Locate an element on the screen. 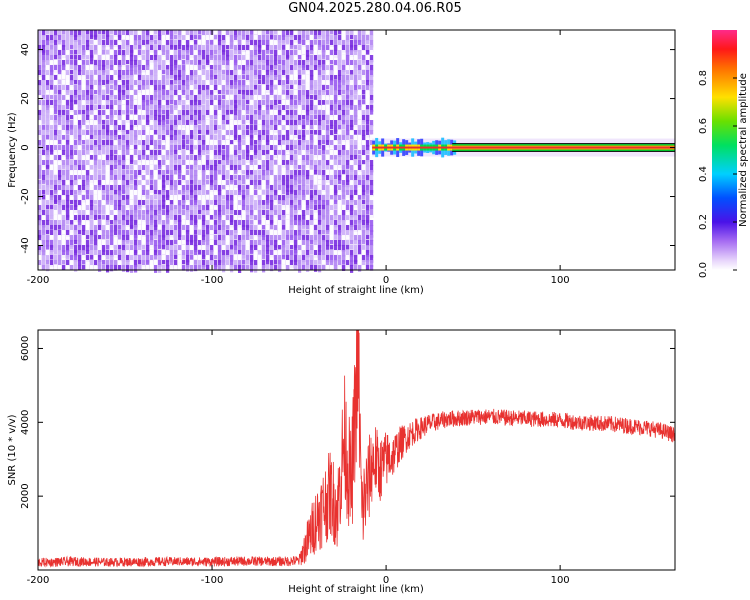  colorbar-tick-label: 0.4 is located at coordinates (703, 174).